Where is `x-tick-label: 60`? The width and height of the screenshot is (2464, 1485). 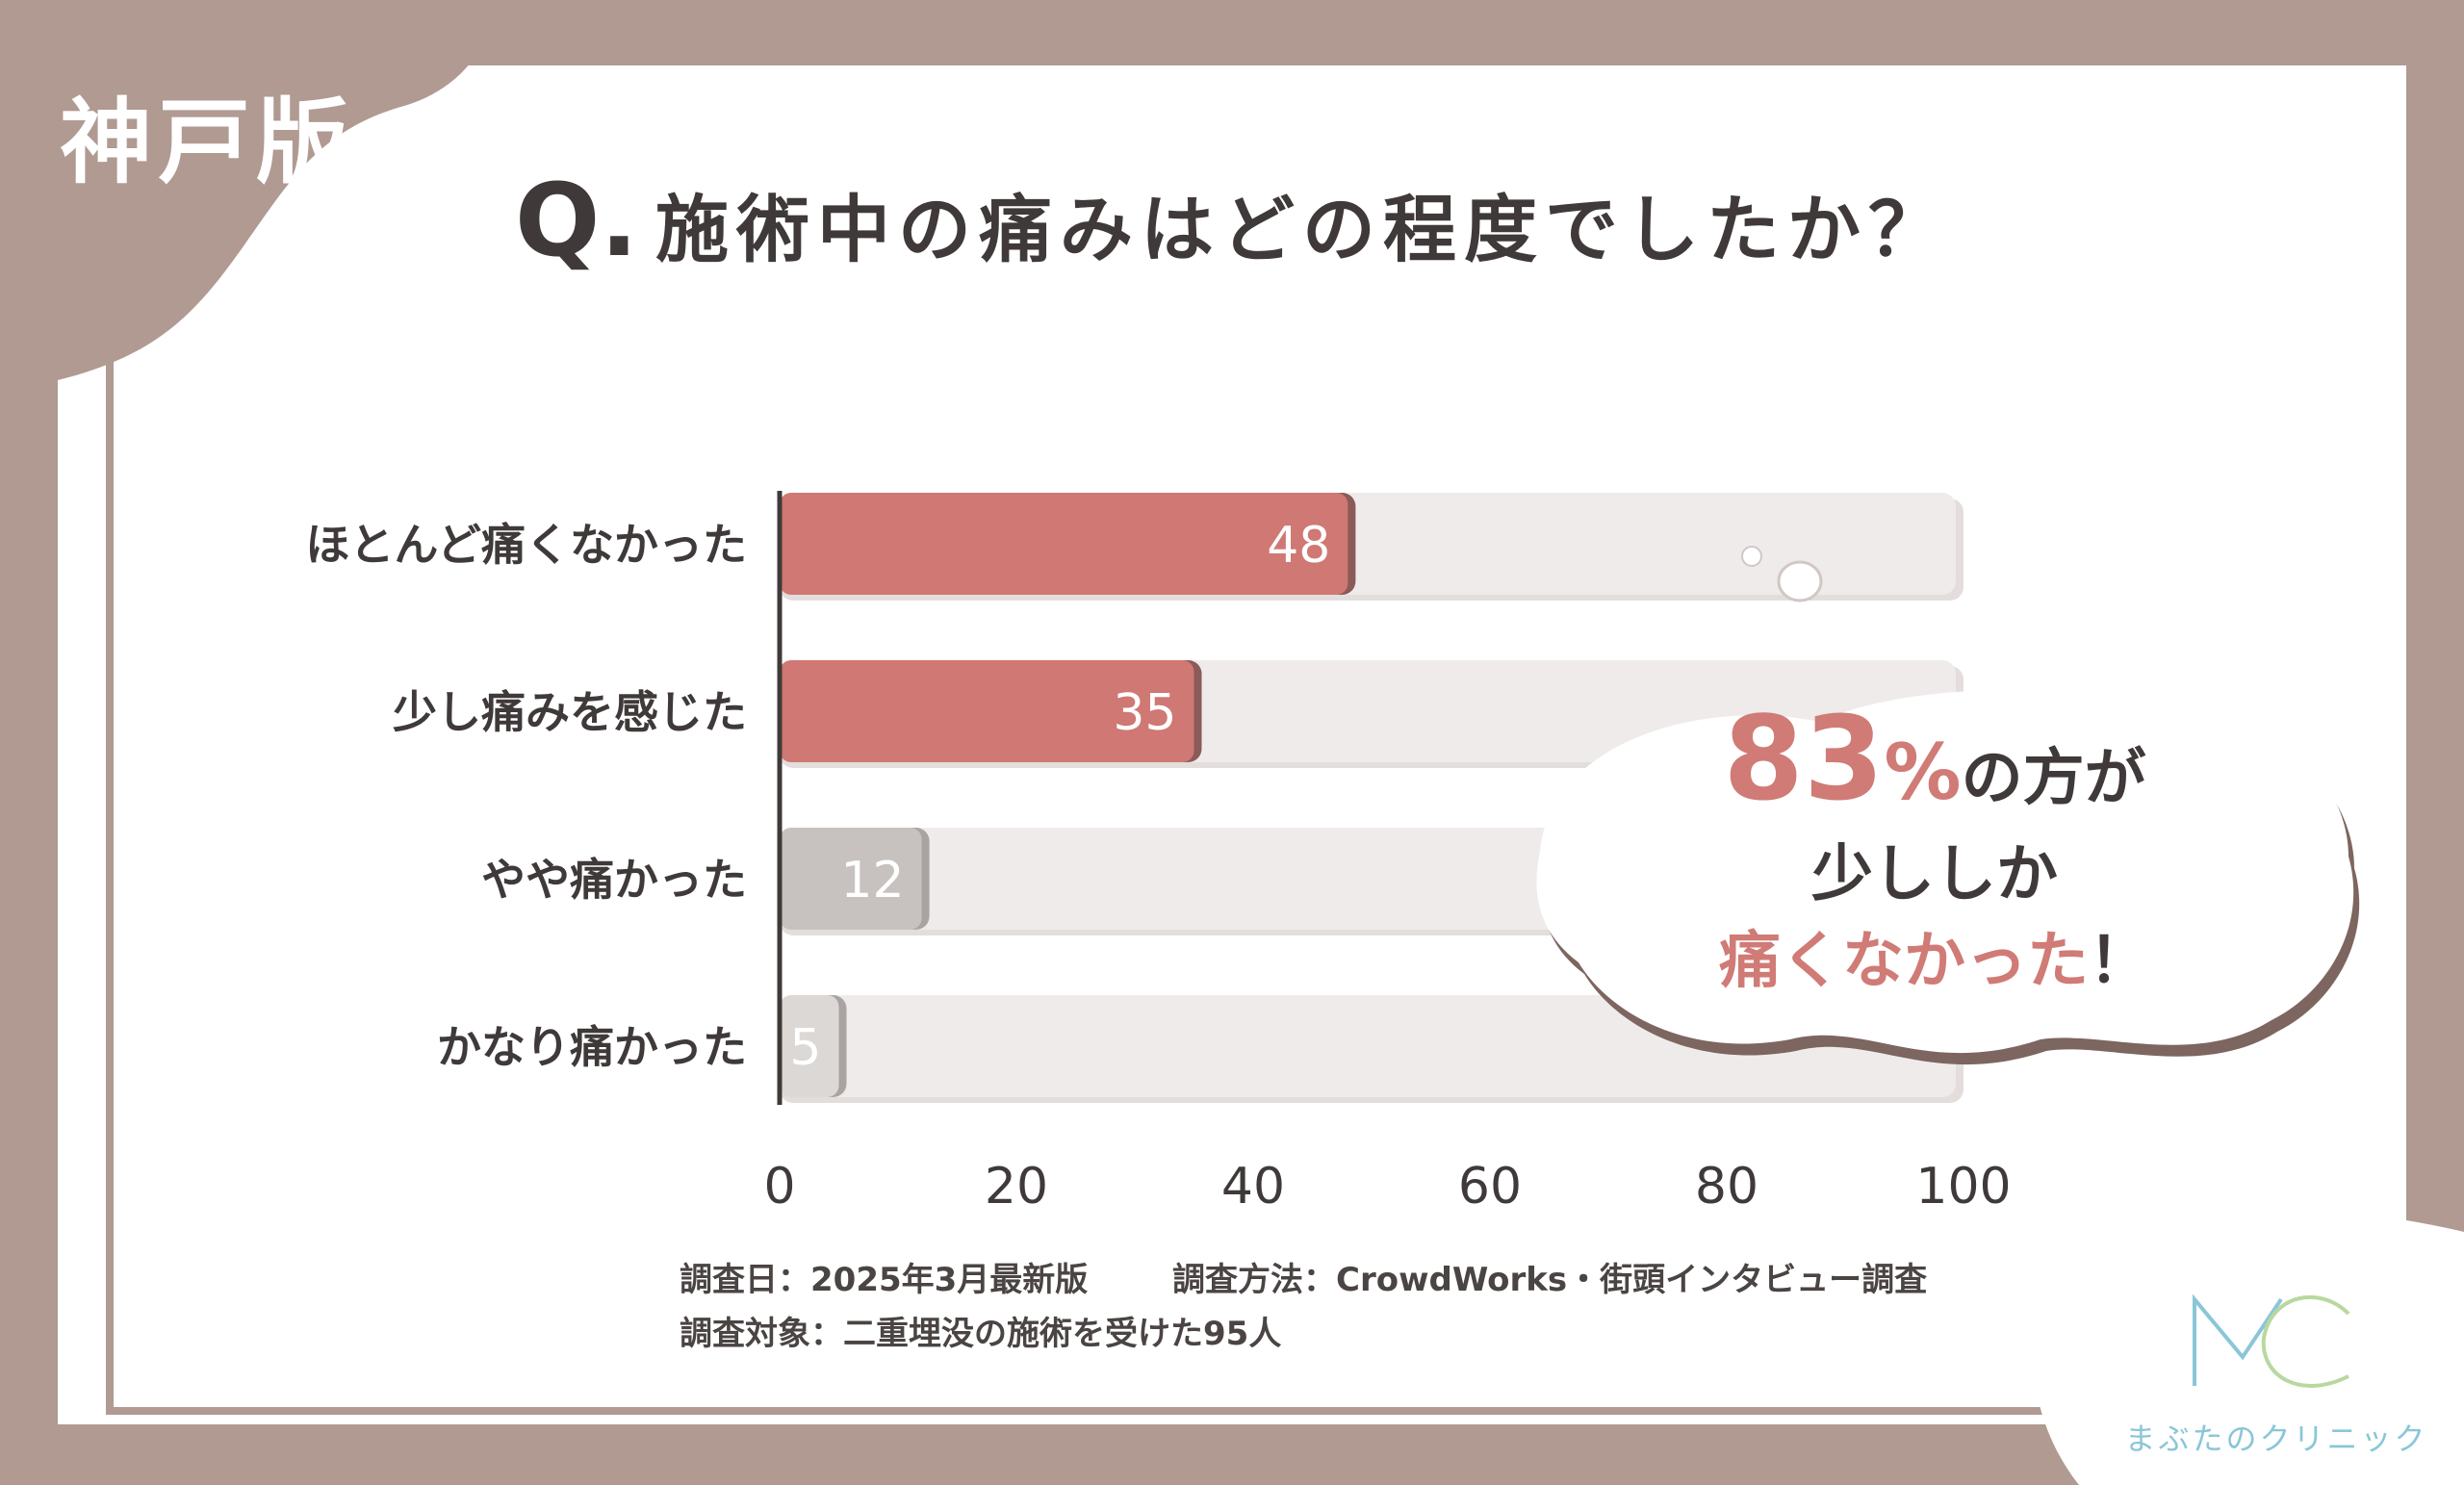
x-tick-label: 60 is located at coordinates (1490, 1187).